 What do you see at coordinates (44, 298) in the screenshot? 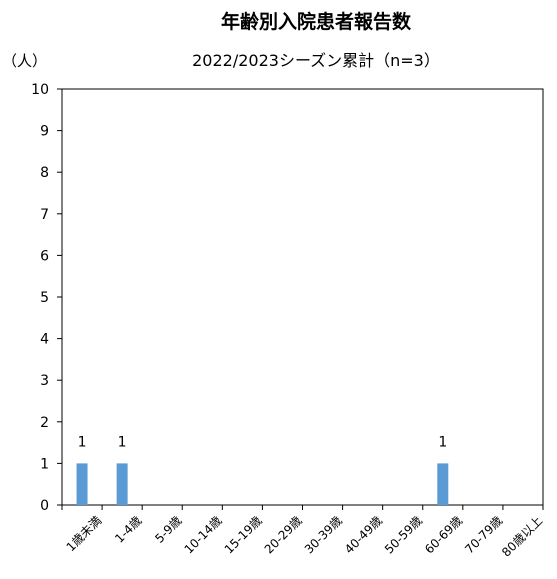
I see `y-tick-label: 5` at bounding box center [44, 298].